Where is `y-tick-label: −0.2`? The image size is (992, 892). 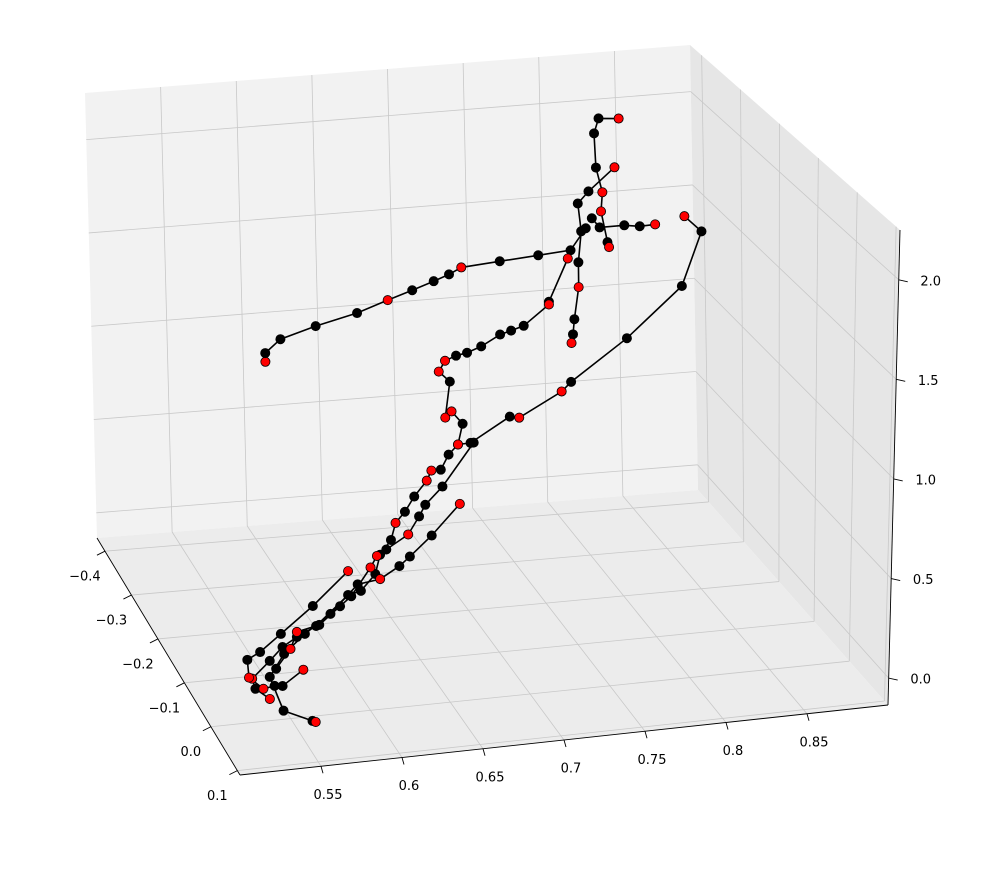
y-tick-label: −0.2 is located at coordinates (138, 664).